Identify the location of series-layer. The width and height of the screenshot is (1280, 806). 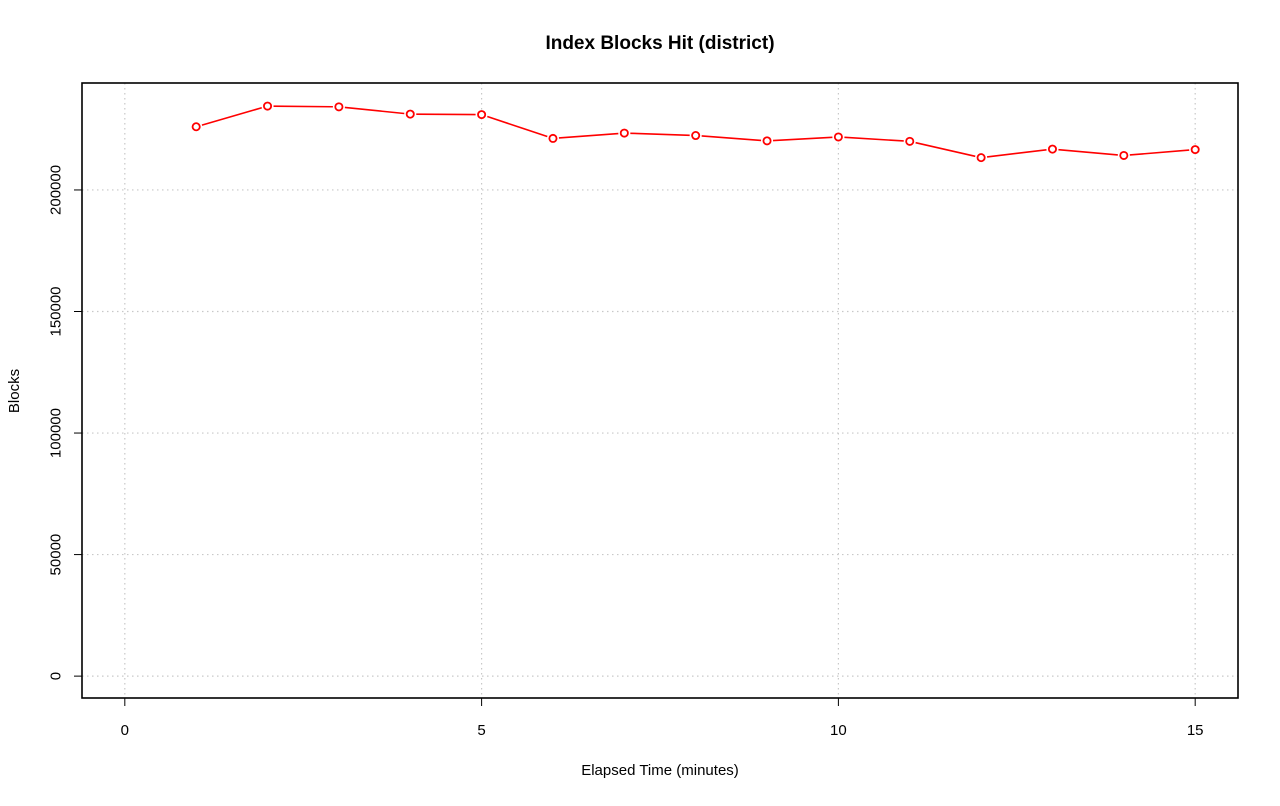
(696, 131).